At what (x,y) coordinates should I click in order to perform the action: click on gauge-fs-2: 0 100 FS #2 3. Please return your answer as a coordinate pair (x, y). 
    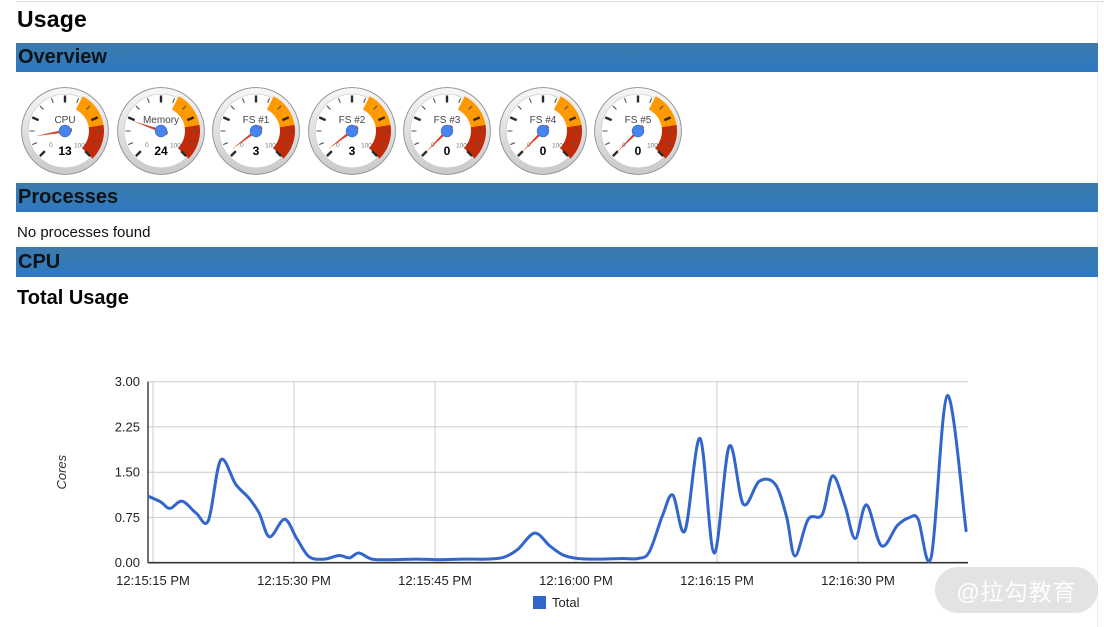
    Looking at the image, I should click on (351, 131).